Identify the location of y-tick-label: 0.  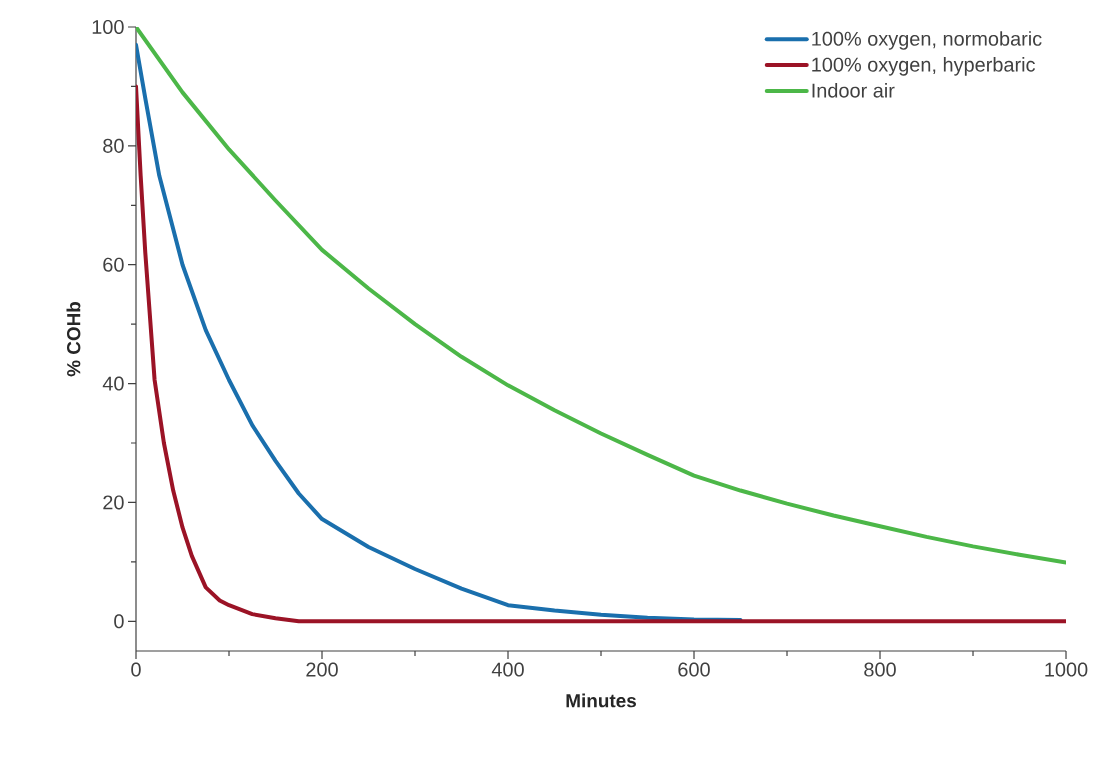
(119, 621).